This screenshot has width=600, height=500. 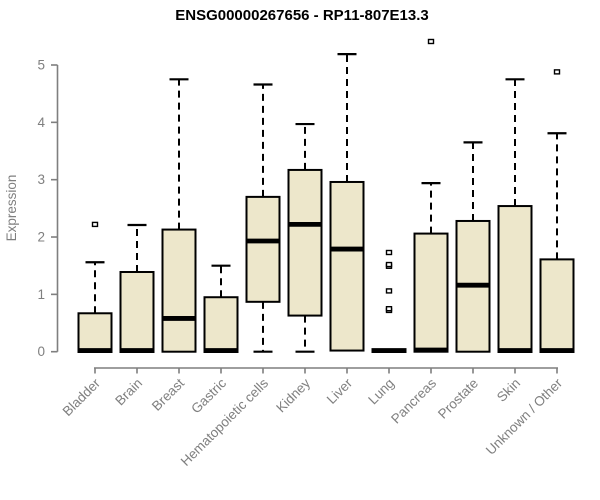 What do you see at coordinates (208, 395) in the screenshot?
I see `x-category-label: Gastric` at bounding box center [208, 395].